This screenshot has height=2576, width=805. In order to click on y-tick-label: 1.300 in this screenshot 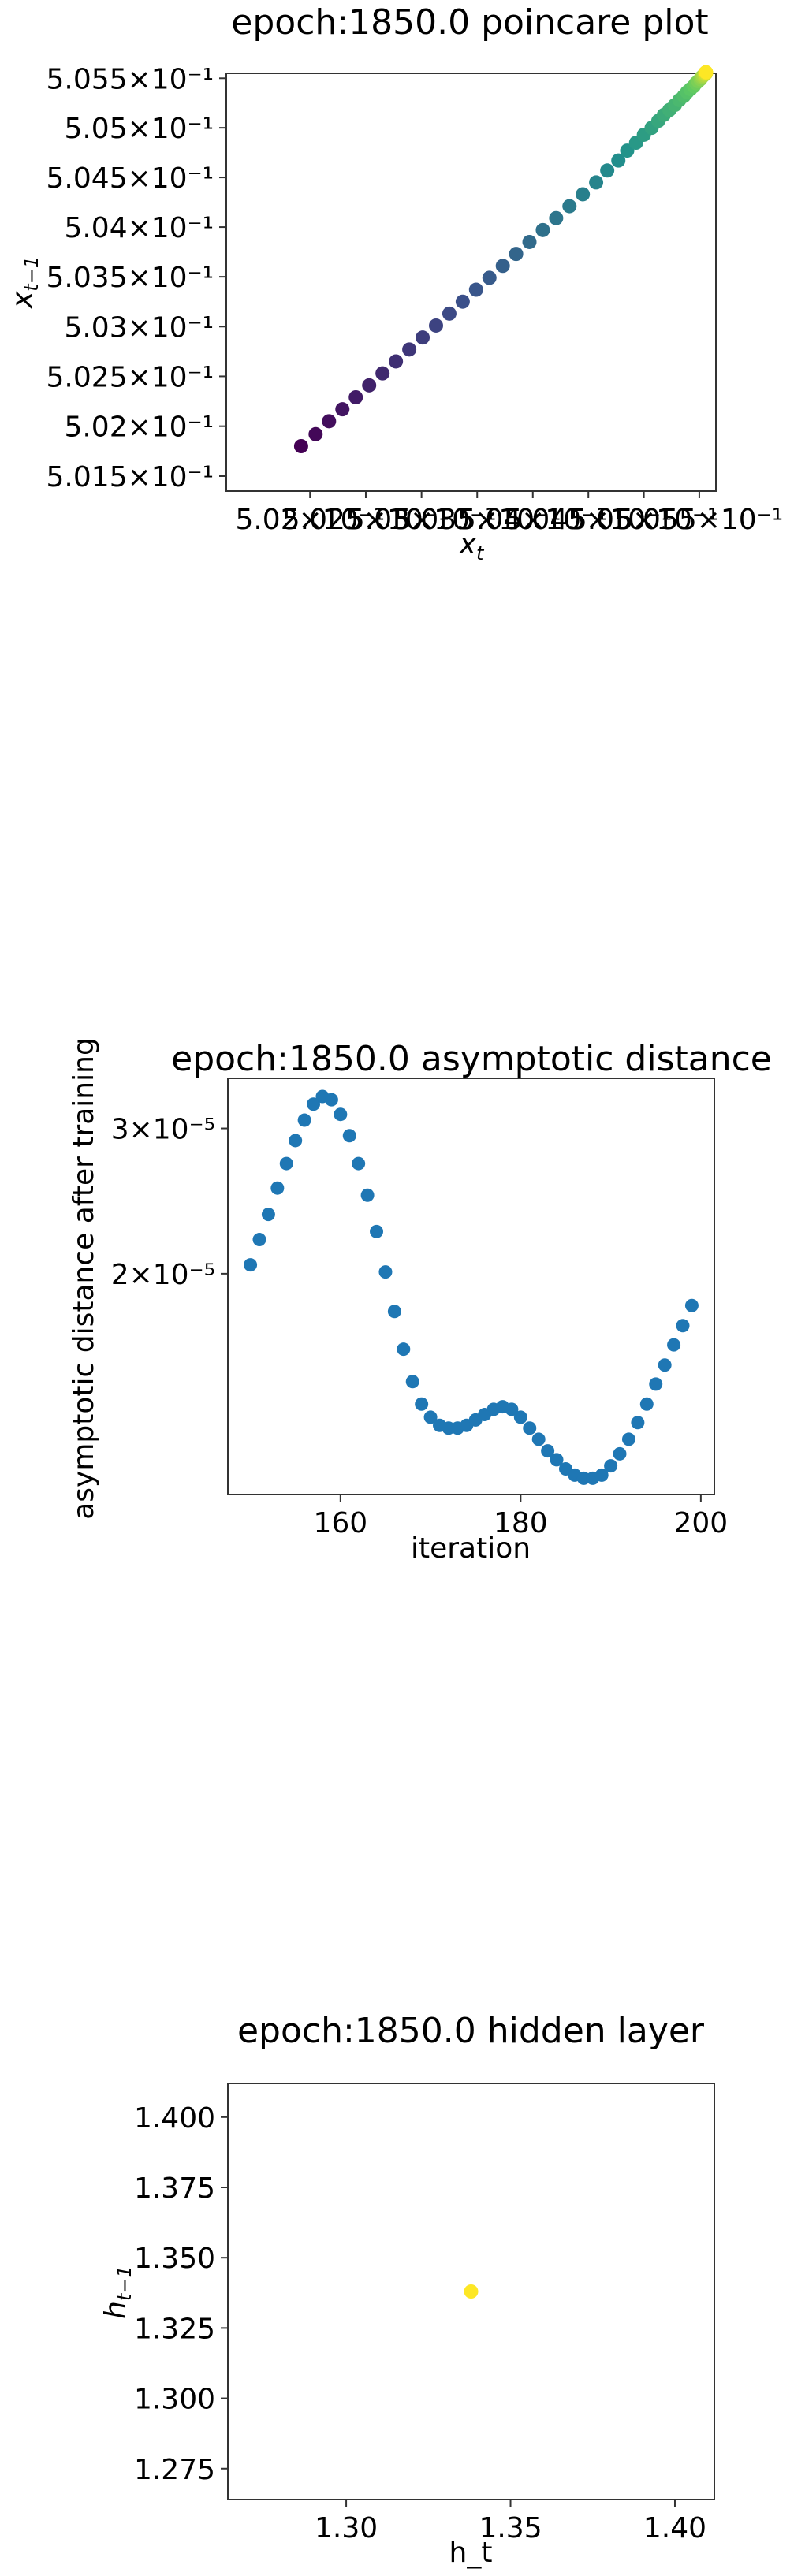, I will do `click(174, 2400)`.